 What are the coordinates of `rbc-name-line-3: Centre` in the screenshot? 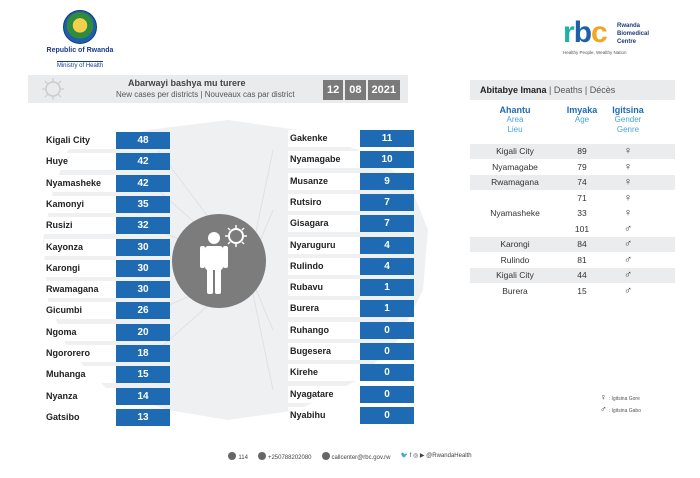 It's located at (627, 42).